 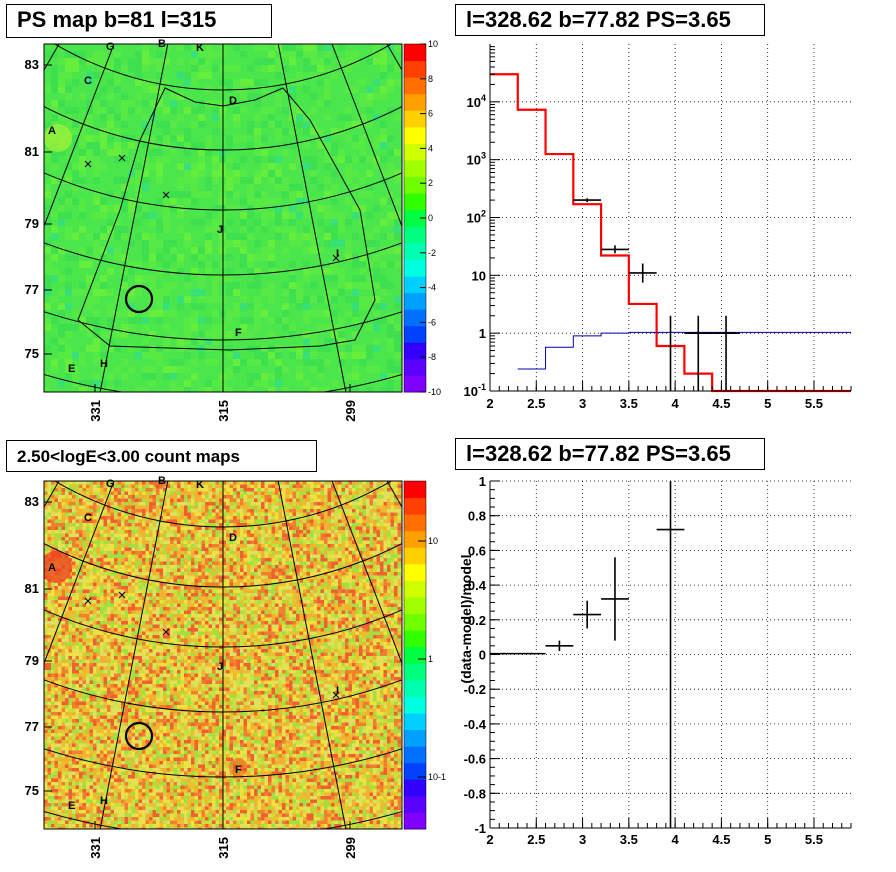 I want to click on l-tick-label: 299, so click(x=350, y=848).